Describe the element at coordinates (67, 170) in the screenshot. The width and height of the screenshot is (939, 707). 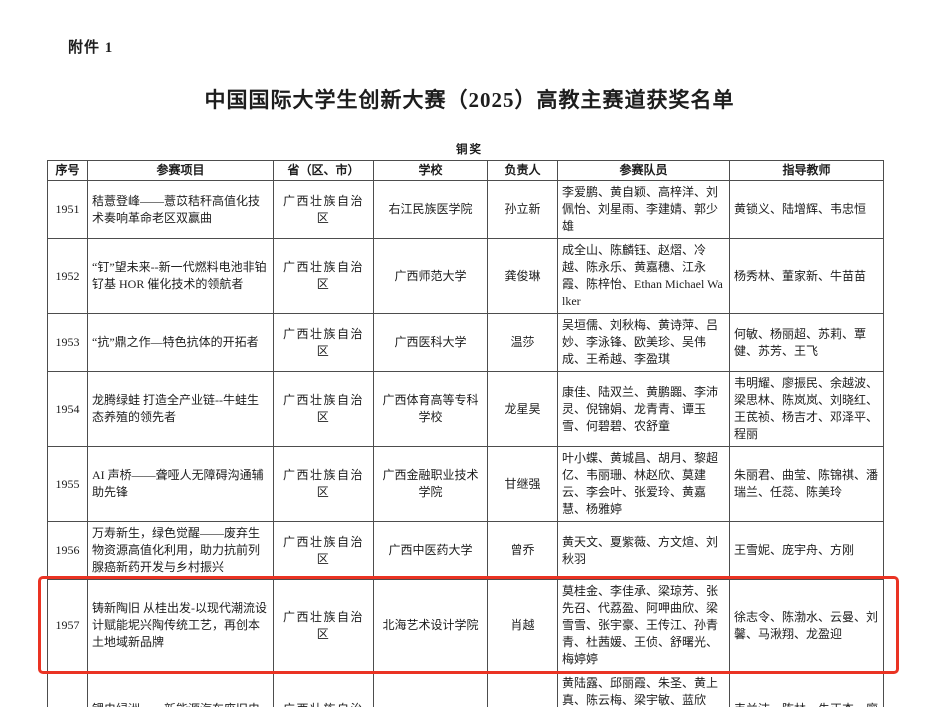
I see `header-serial-number: 序号` at that location.